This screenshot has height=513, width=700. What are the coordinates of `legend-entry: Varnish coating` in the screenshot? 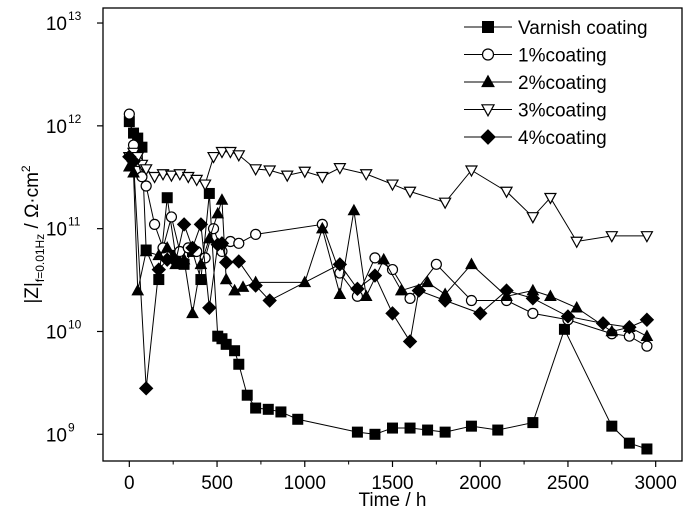 It's located at (556, 28).